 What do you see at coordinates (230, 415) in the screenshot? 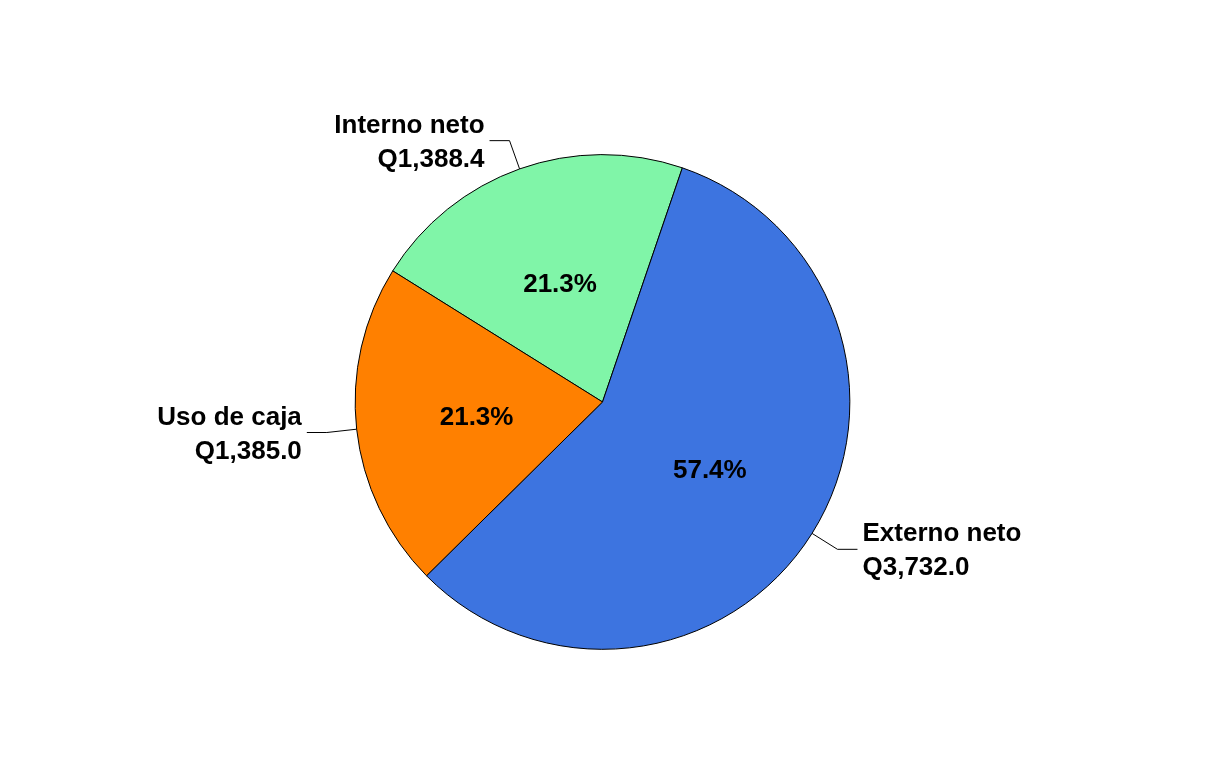
I see `slice-label: Uso de caja` at bounding box center [230, 415].